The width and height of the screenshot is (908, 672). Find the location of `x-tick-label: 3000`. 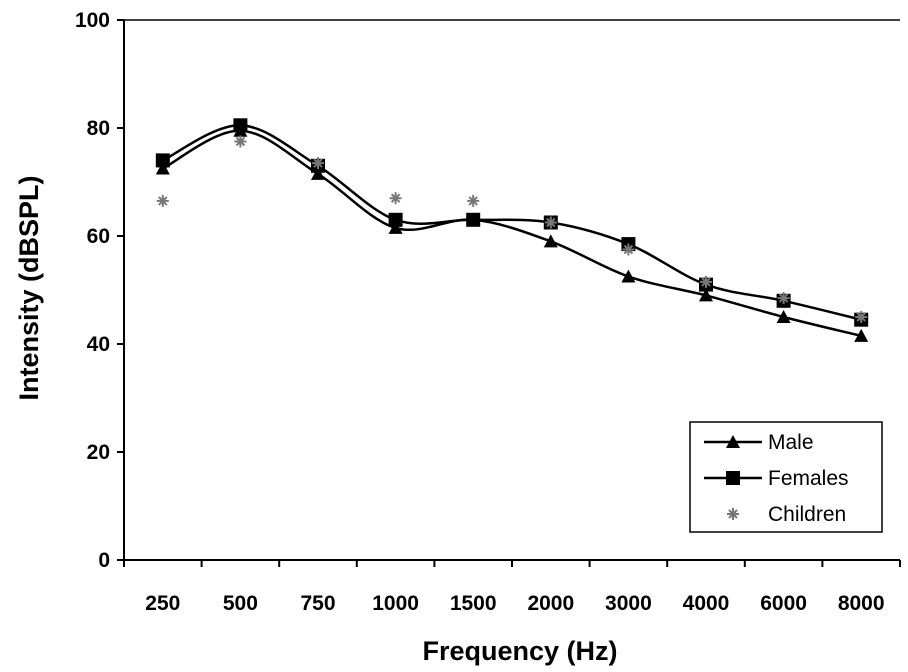

x-tick-label: 3000 is located at coordinates (628, 603).